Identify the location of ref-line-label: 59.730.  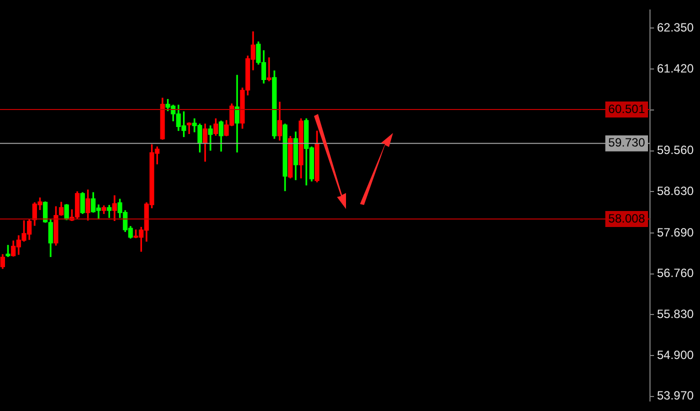
(627, 143).